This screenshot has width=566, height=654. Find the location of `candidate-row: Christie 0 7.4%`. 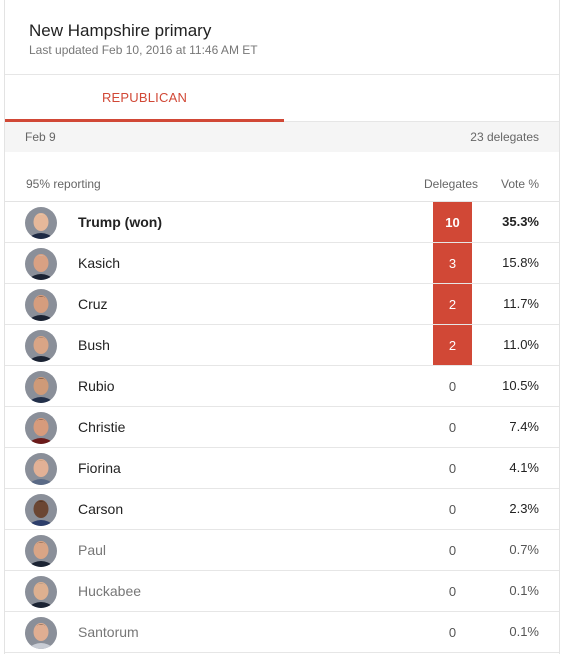

candidate-row: Christie 0 7.4% is located at coordinates (282, 427).